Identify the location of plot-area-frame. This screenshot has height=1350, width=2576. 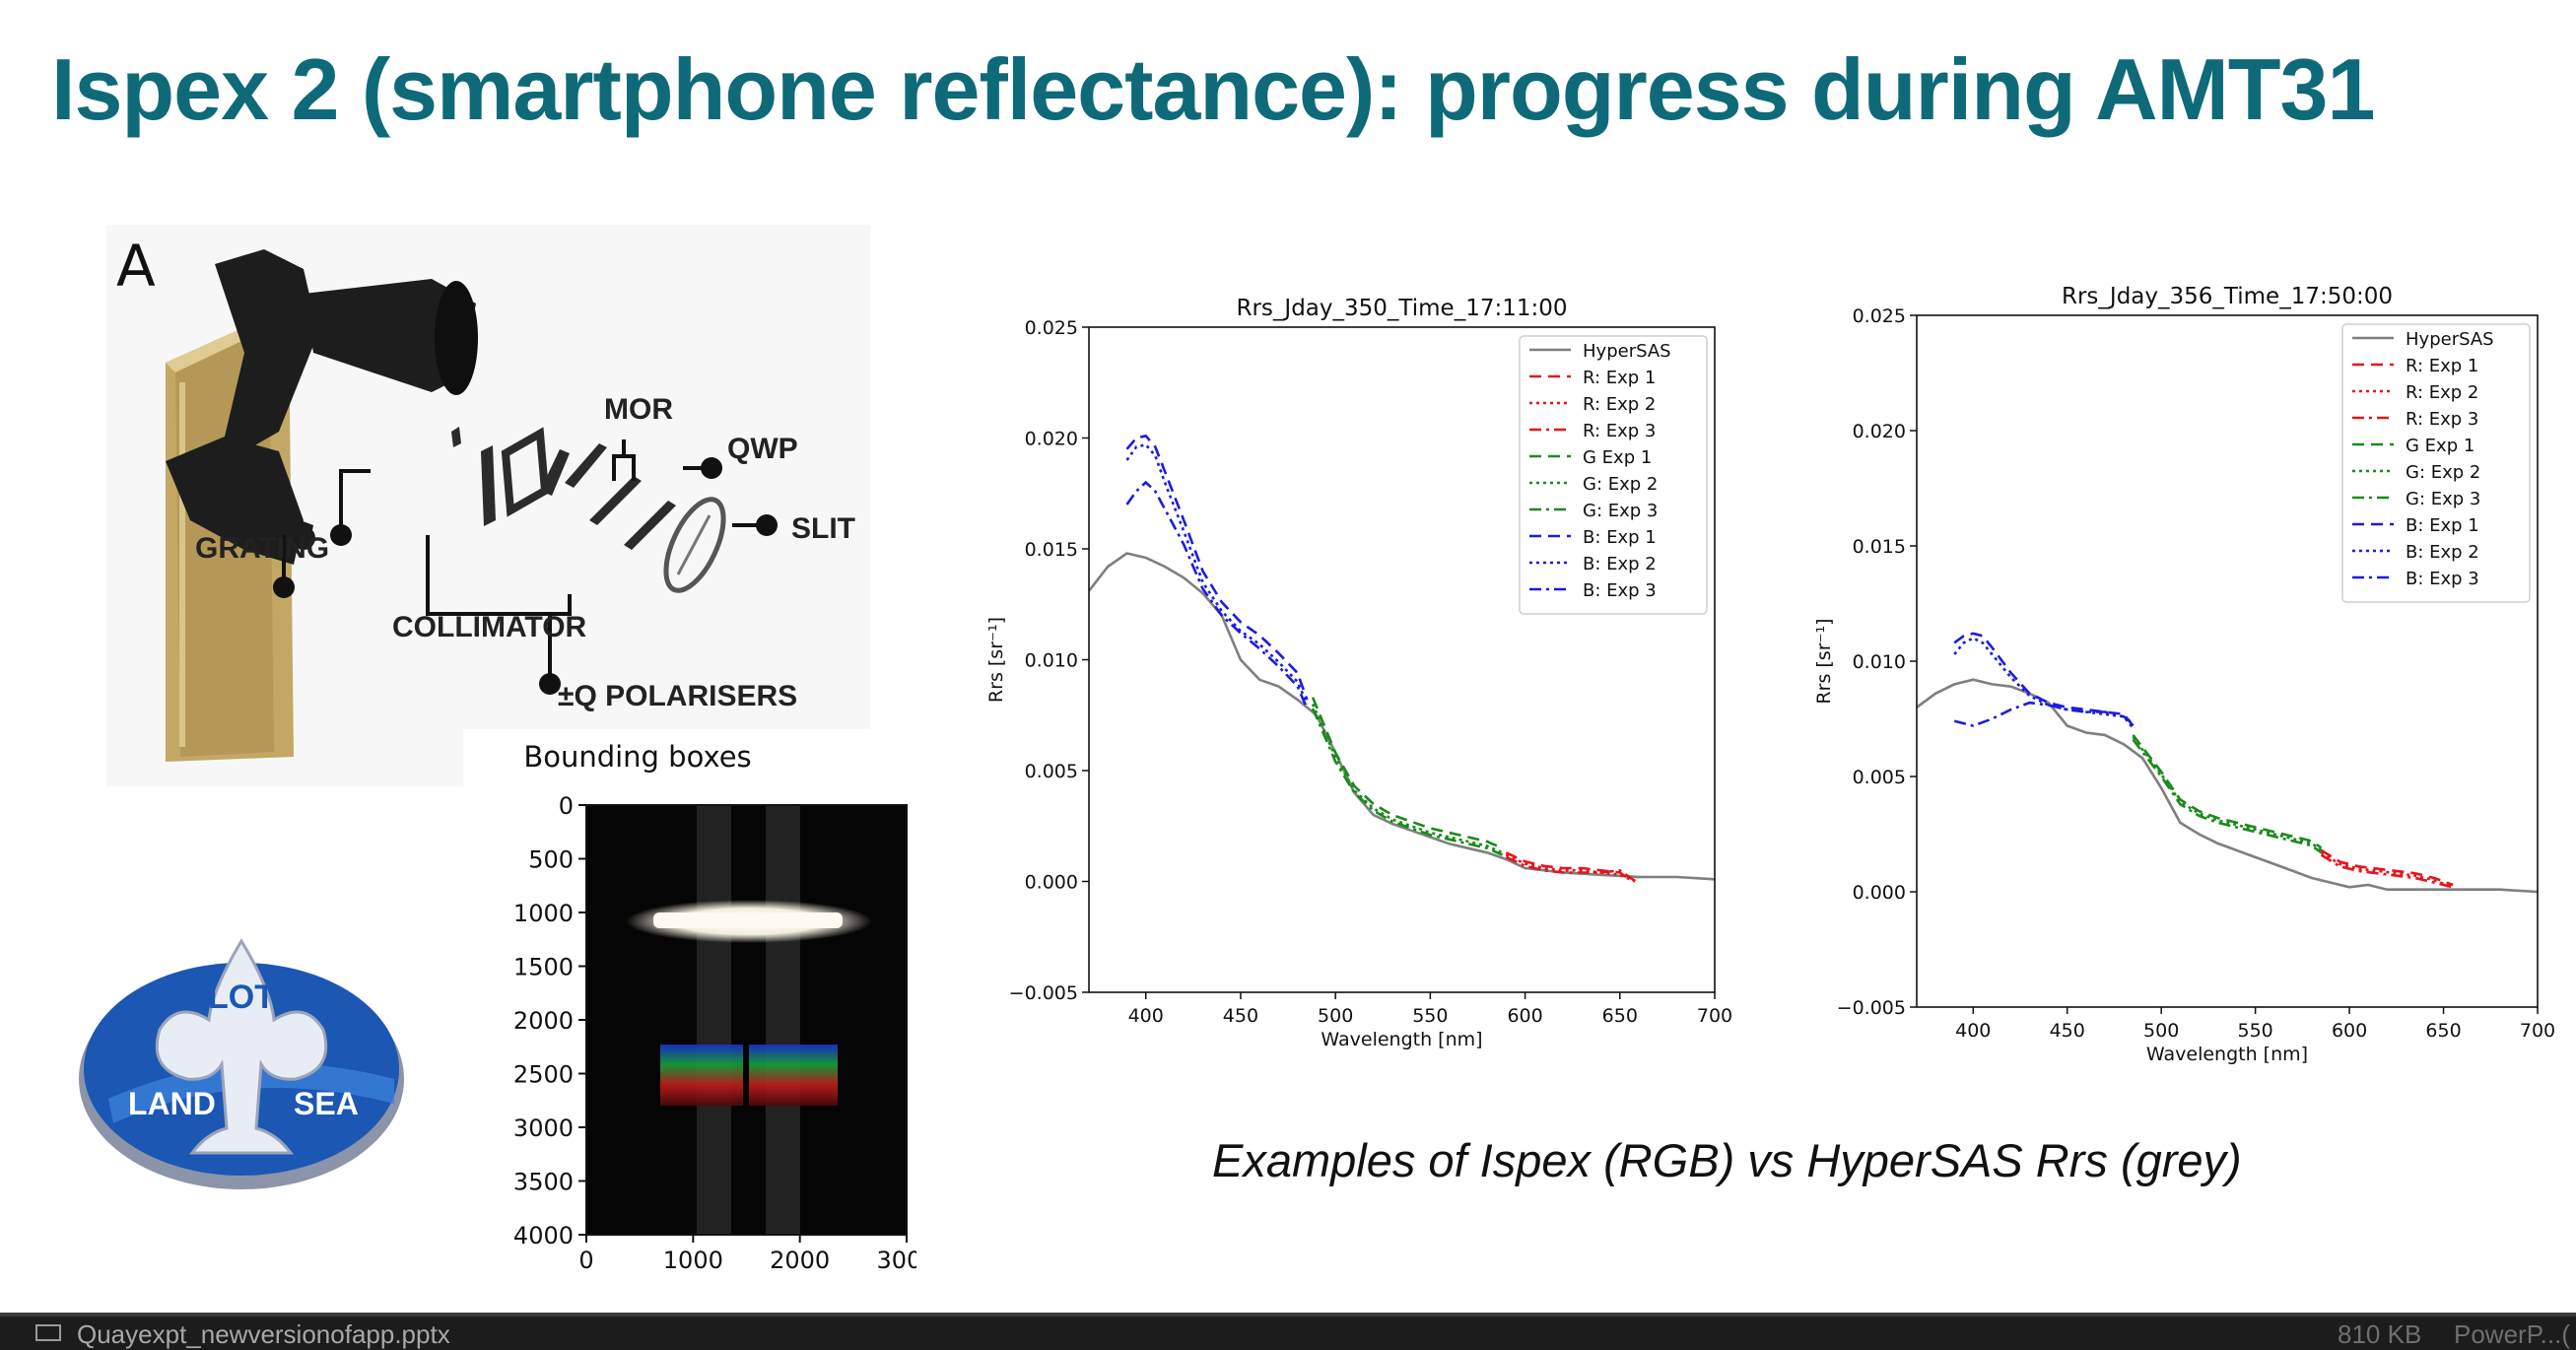
(2227, 661).